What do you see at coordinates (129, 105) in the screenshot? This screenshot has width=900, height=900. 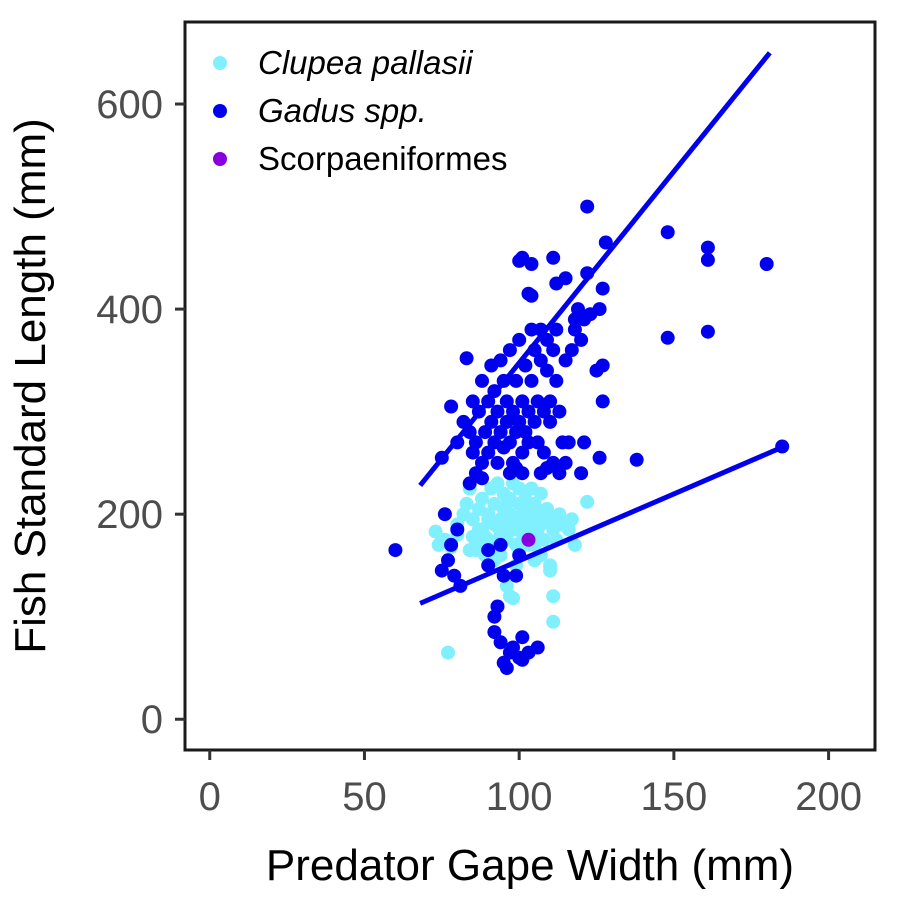 I see `y-tick-label: 600` at bounding box center [129, 105].